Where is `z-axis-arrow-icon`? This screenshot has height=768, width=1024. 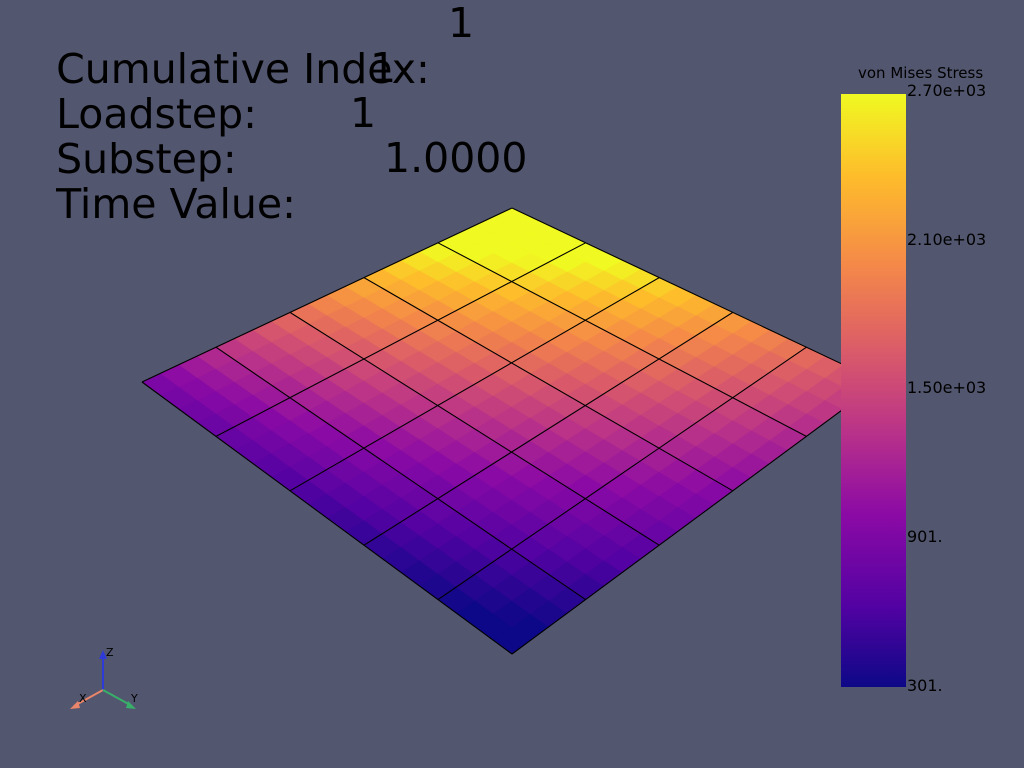
z-axis-arrow-icon is located at coordinates (103, 654).